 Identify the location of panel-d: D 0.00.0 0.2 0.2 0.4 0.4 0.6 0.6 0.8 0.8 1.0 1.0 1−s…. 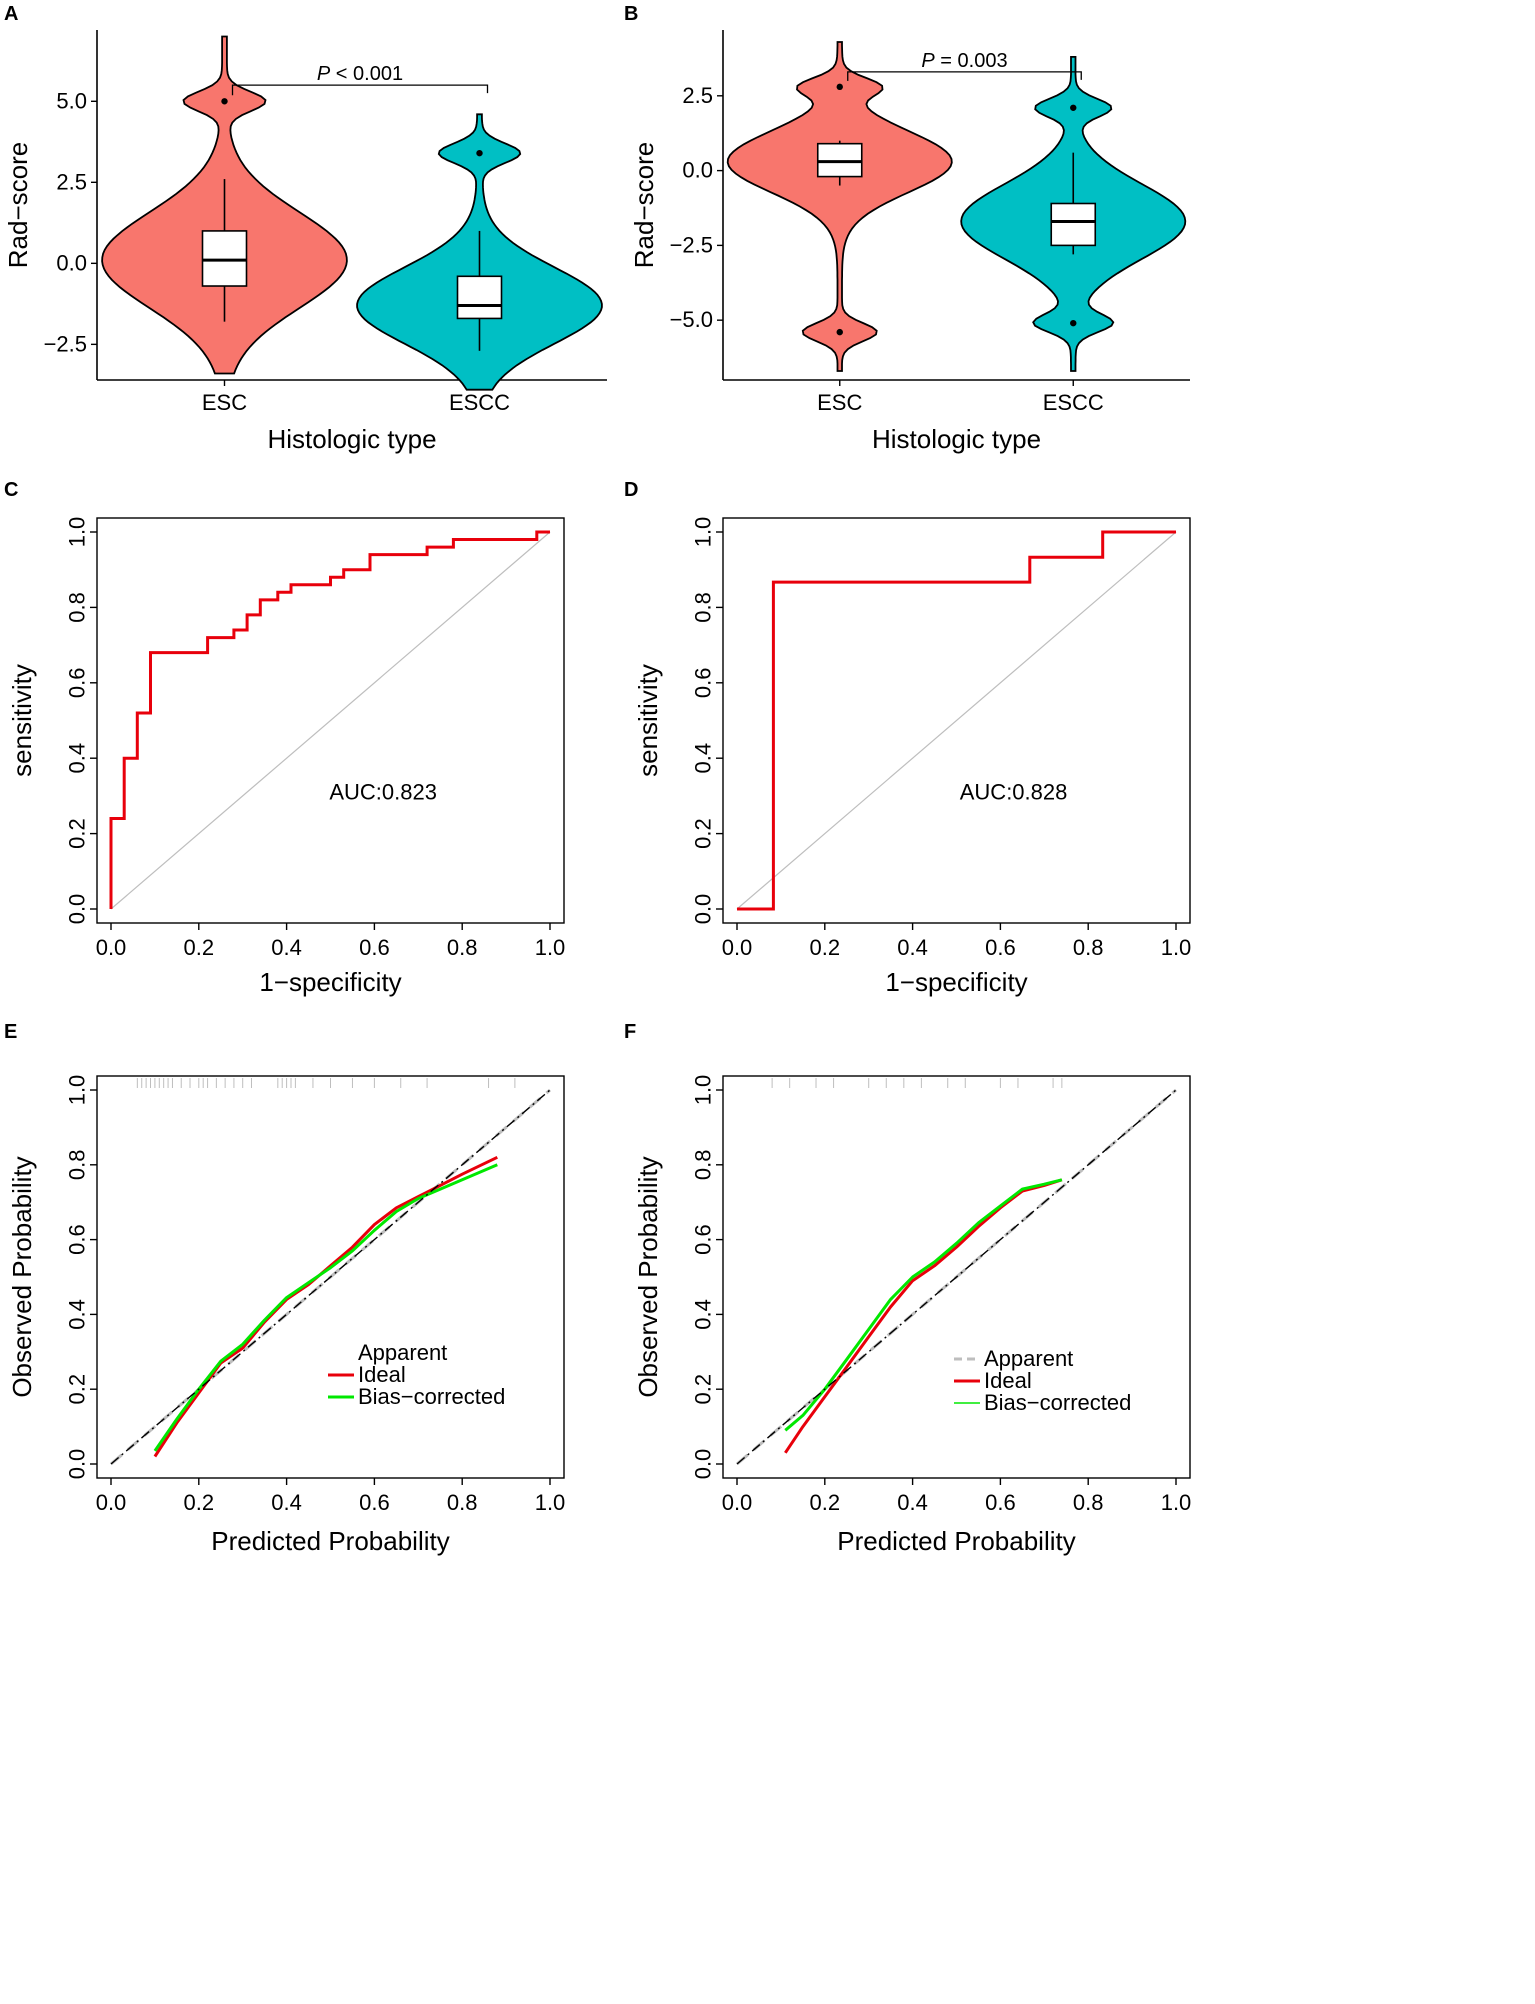
(907, 738).